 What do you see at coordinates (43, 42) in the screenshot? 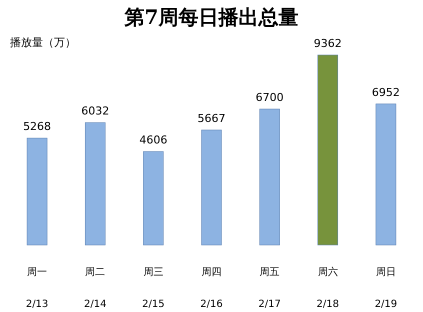
I see `ylabel: 播放量（万）` at bounding box center [43, 42].